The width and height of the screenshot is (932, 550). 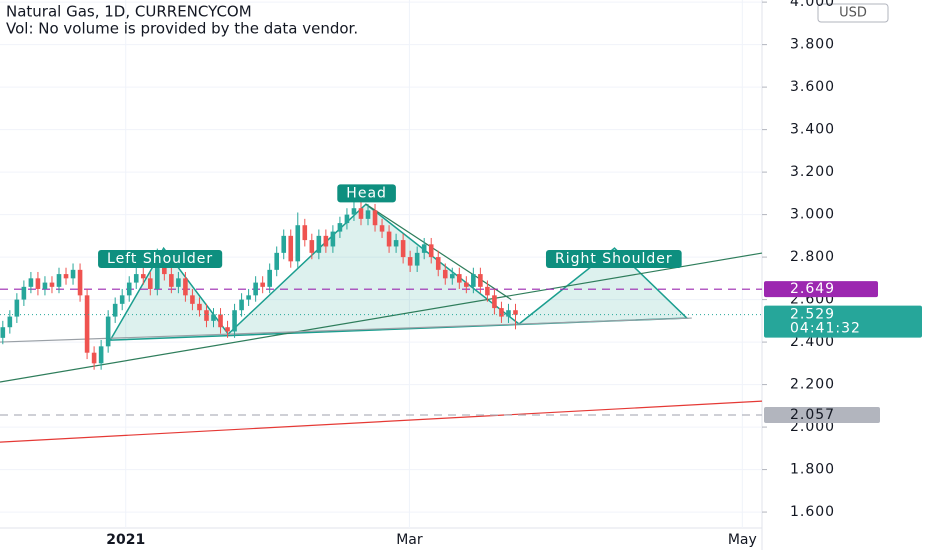 I want to click on last-price-label: 2.529, so click(x=812, y=315).